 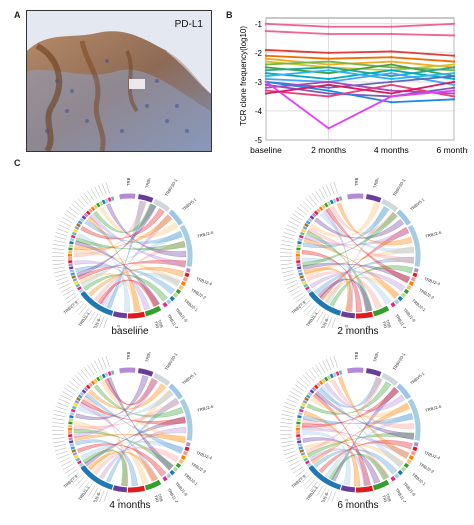 What do you see at coordinates (259, 140) in the screenshot?
I see `y-tick-label: -5` at bounding box center [259, 140].